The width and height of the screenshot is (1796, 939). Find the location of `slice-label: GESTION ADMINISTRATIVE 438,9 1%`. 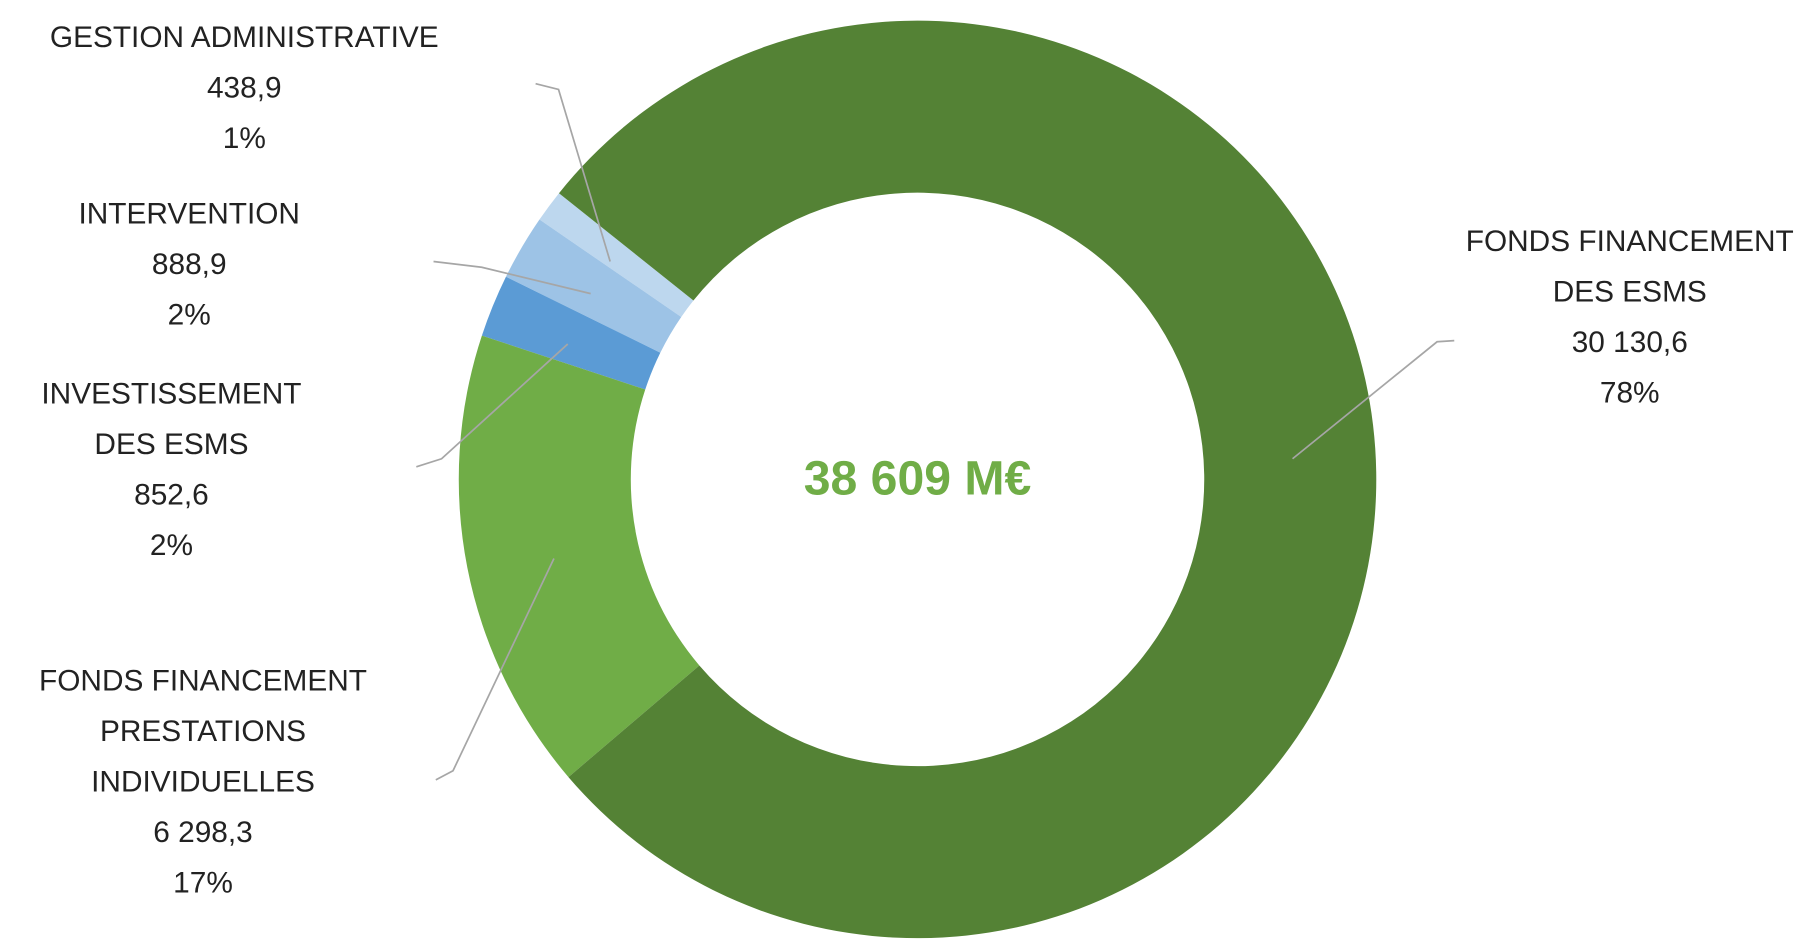

slice-label: GESTION ADMINISTRATIVE 438,9 1% is located at coordinates (244, 86).